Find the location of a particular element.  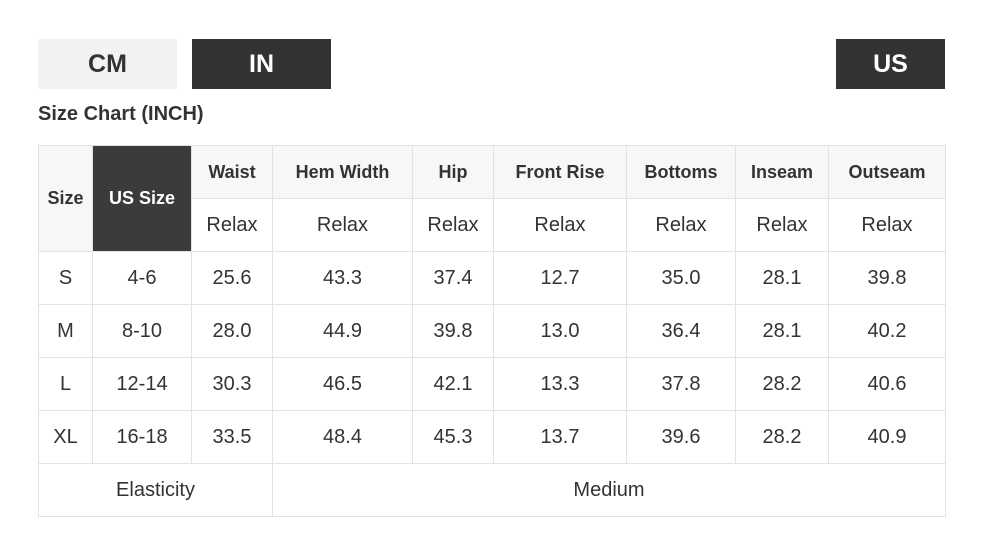

table-cell: Hip is located at coordinates (453, 172).